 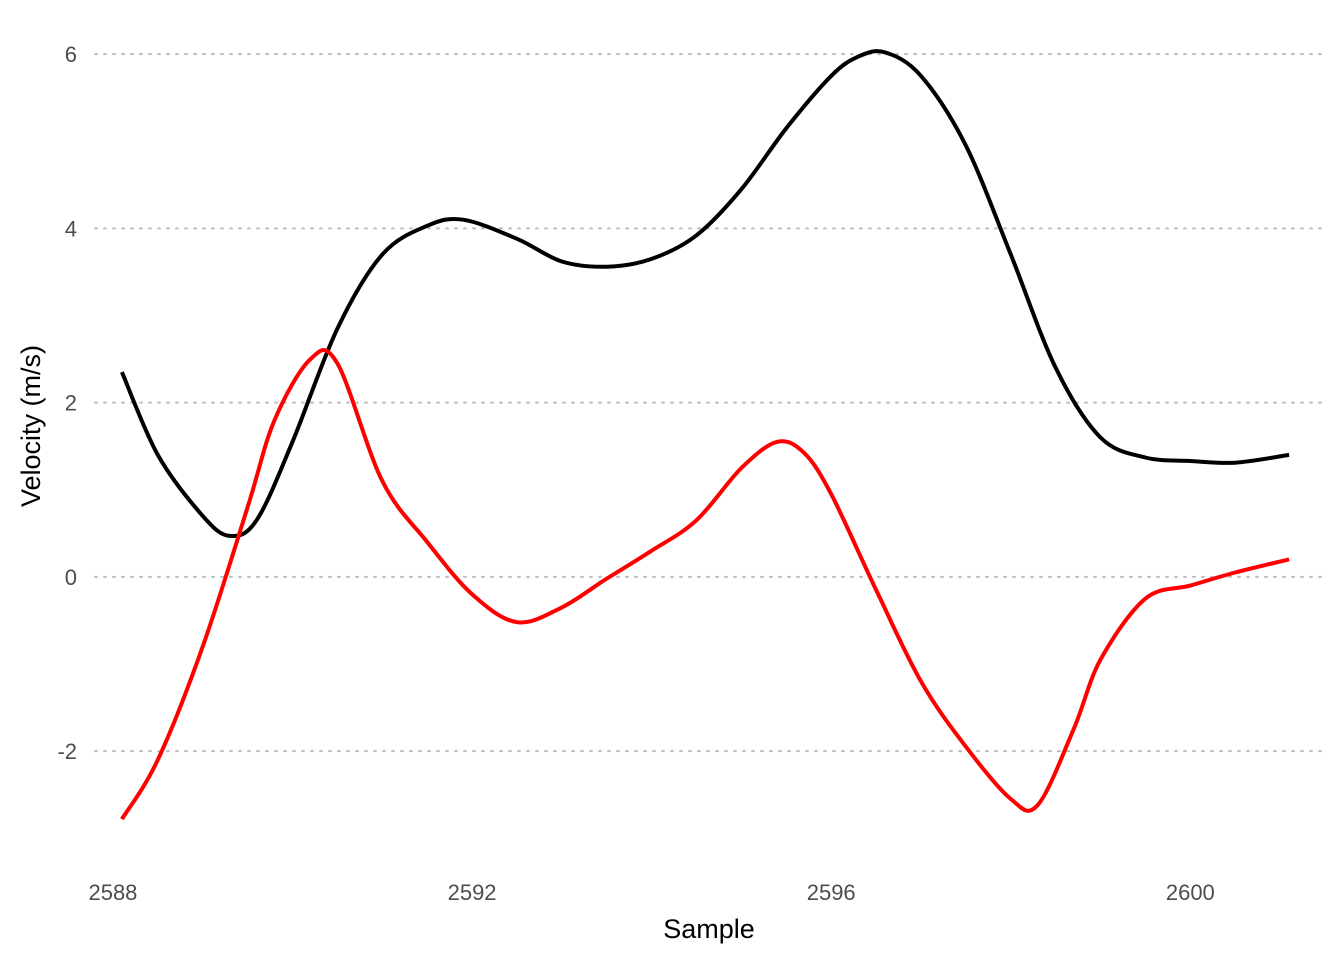 I want to click on y-tick-label: 4, so click(x=71, y=228).